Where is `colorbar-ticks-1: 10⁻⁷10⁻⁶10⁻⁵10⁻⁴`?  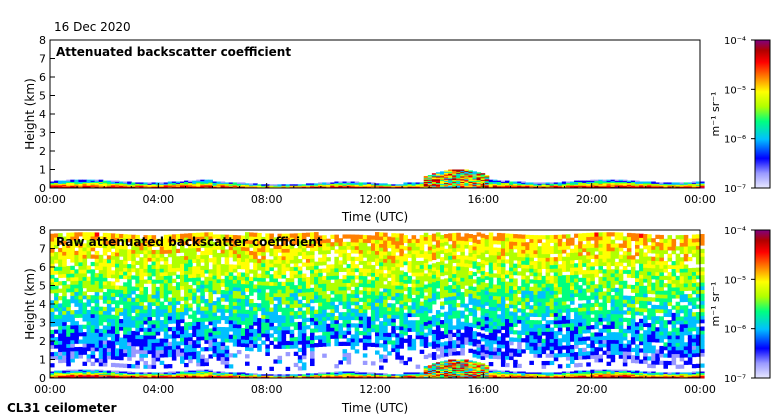
colorbar-ticks-1: 10⁻⁷10⁻⁶10⁻⁵10⁻⁴ is located at coordinates (739, 115).